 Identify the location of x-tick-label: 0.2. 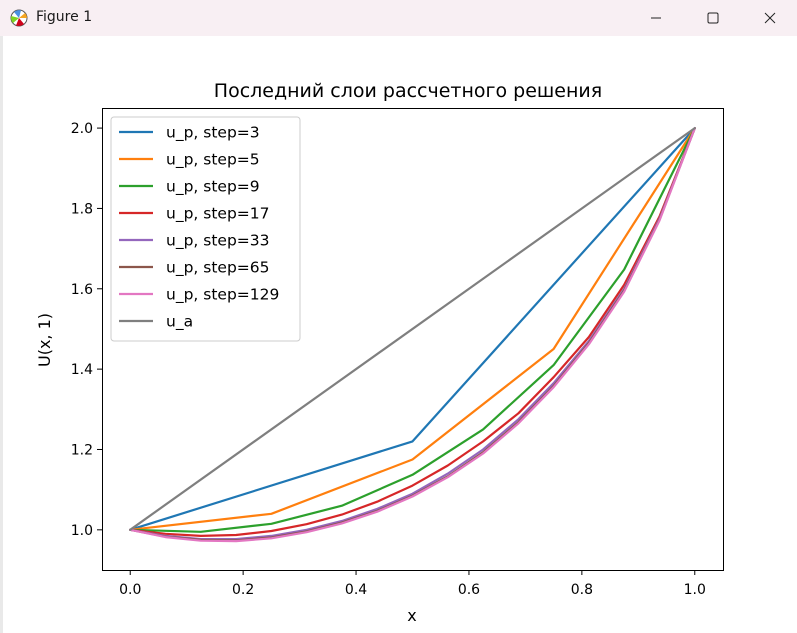
(243, 590).